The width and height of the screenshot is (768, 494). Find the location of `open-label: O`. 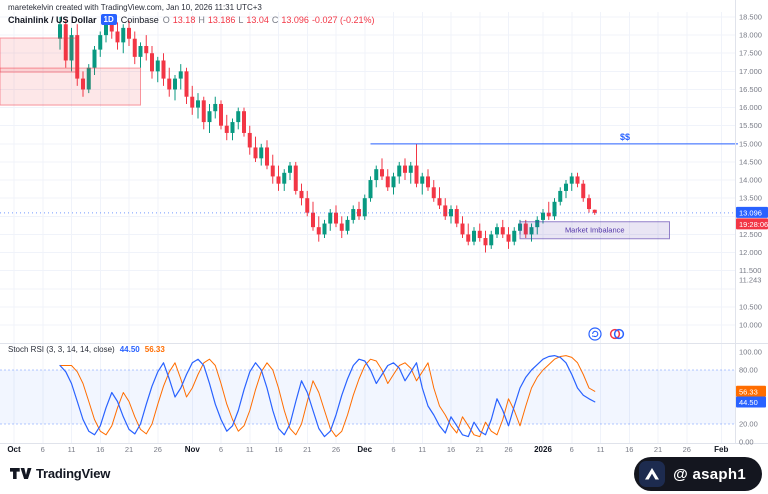

open-label: O is located at coordinates (166, 19).